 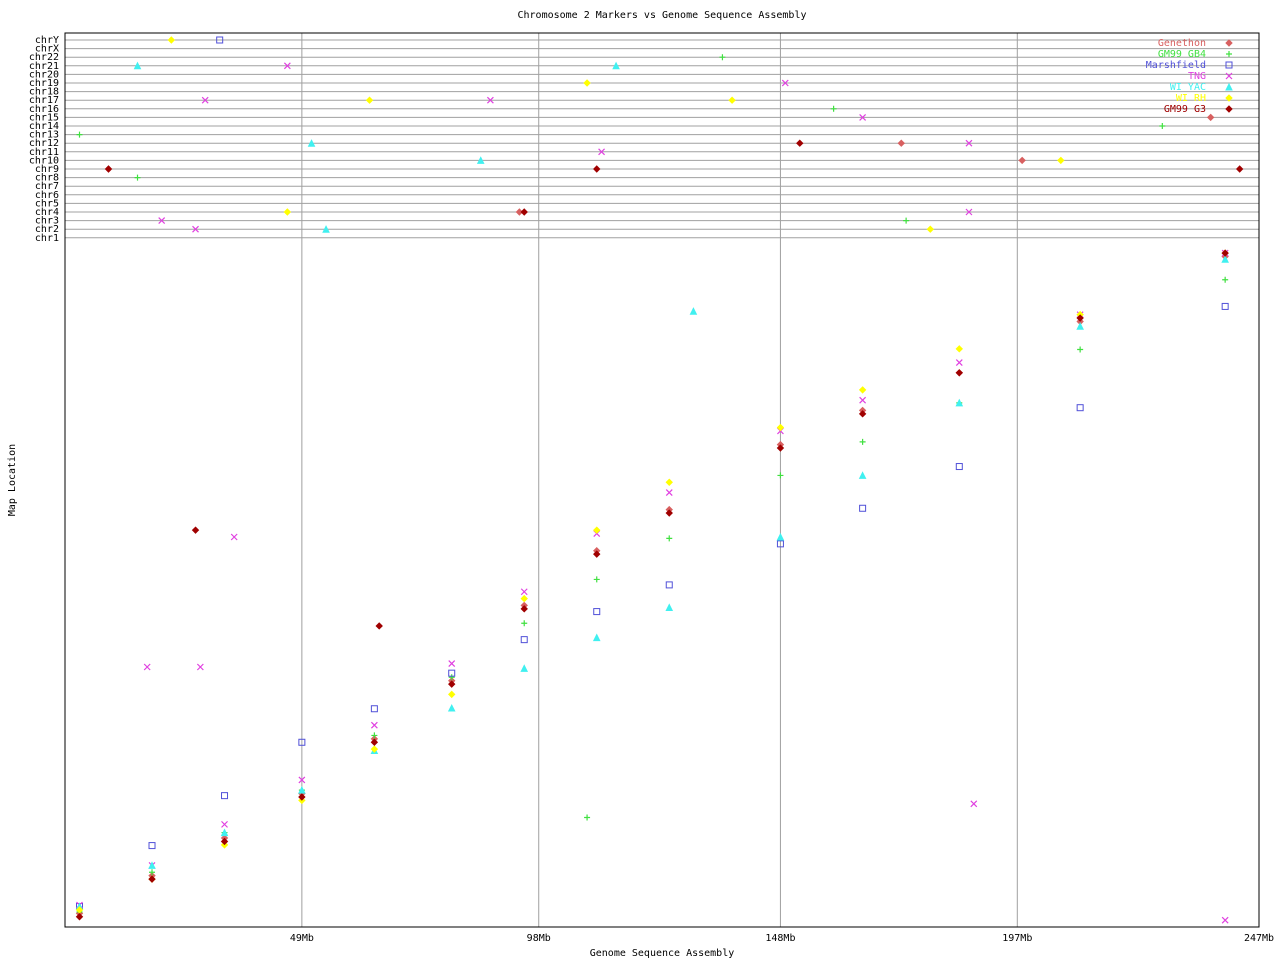 I want to click on chr-row-label: chr3, so click(x=47, y=221).